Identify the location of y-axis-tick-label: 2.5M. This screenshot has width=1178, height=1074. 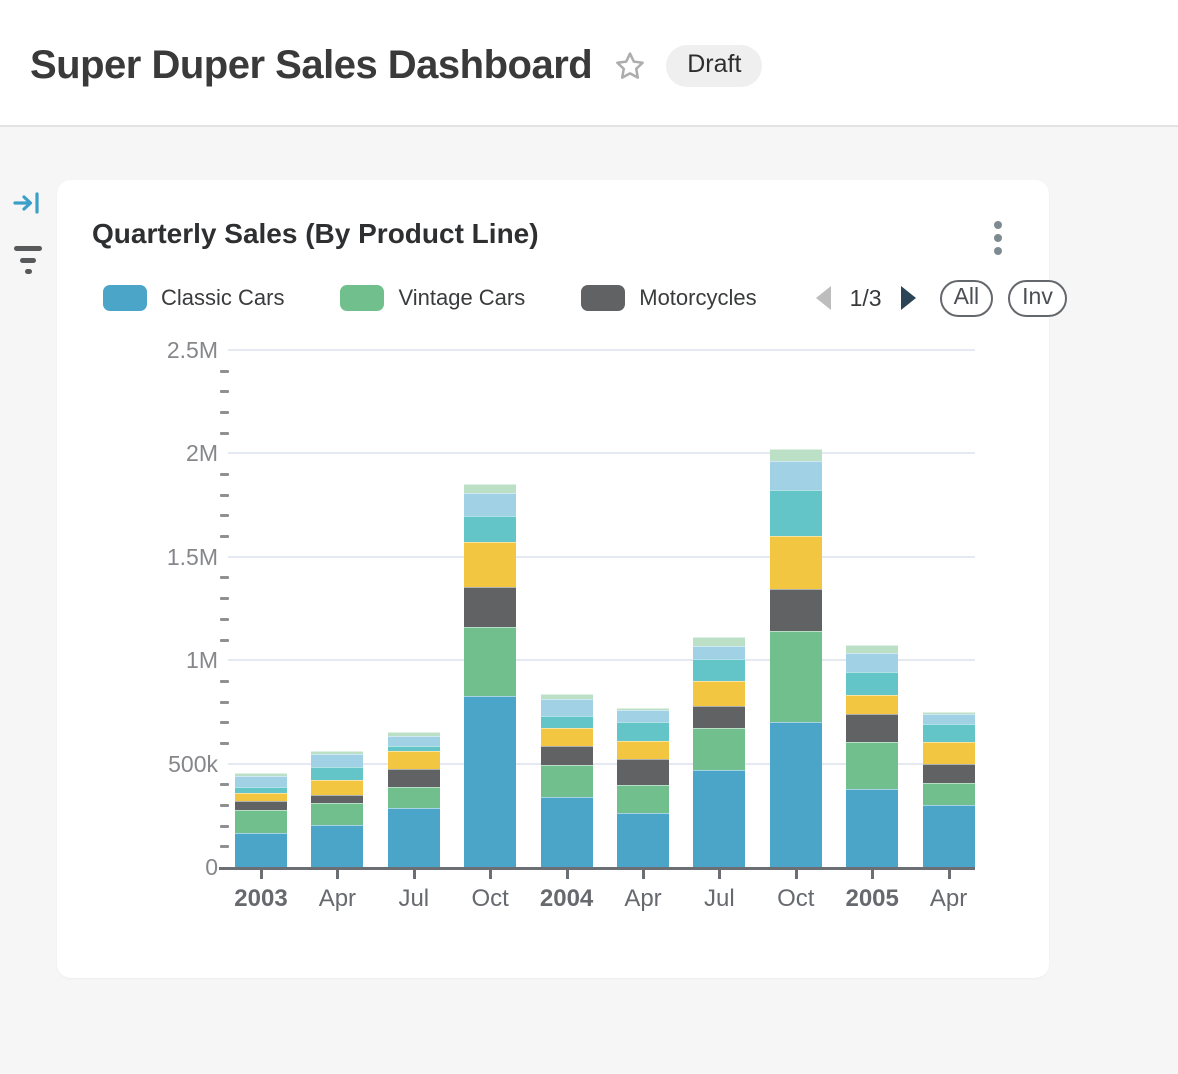
(192, 350).